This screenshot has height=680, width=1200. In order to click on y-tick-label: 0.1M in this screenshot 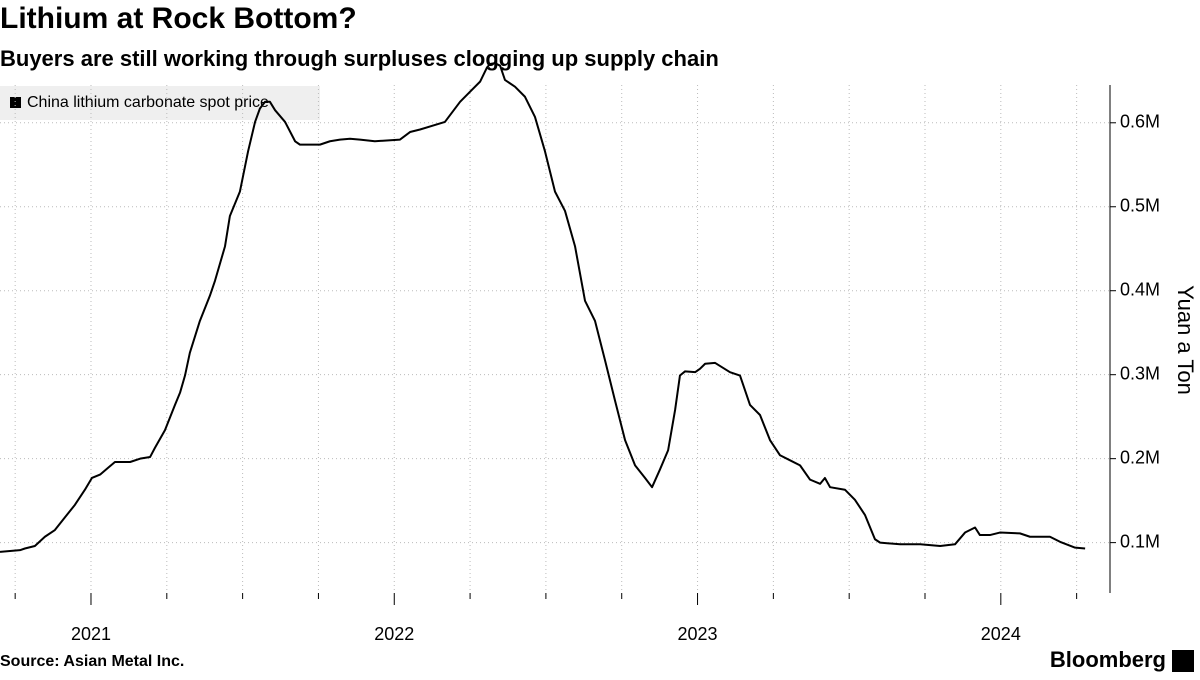, I will do `click(1140, 541)`.